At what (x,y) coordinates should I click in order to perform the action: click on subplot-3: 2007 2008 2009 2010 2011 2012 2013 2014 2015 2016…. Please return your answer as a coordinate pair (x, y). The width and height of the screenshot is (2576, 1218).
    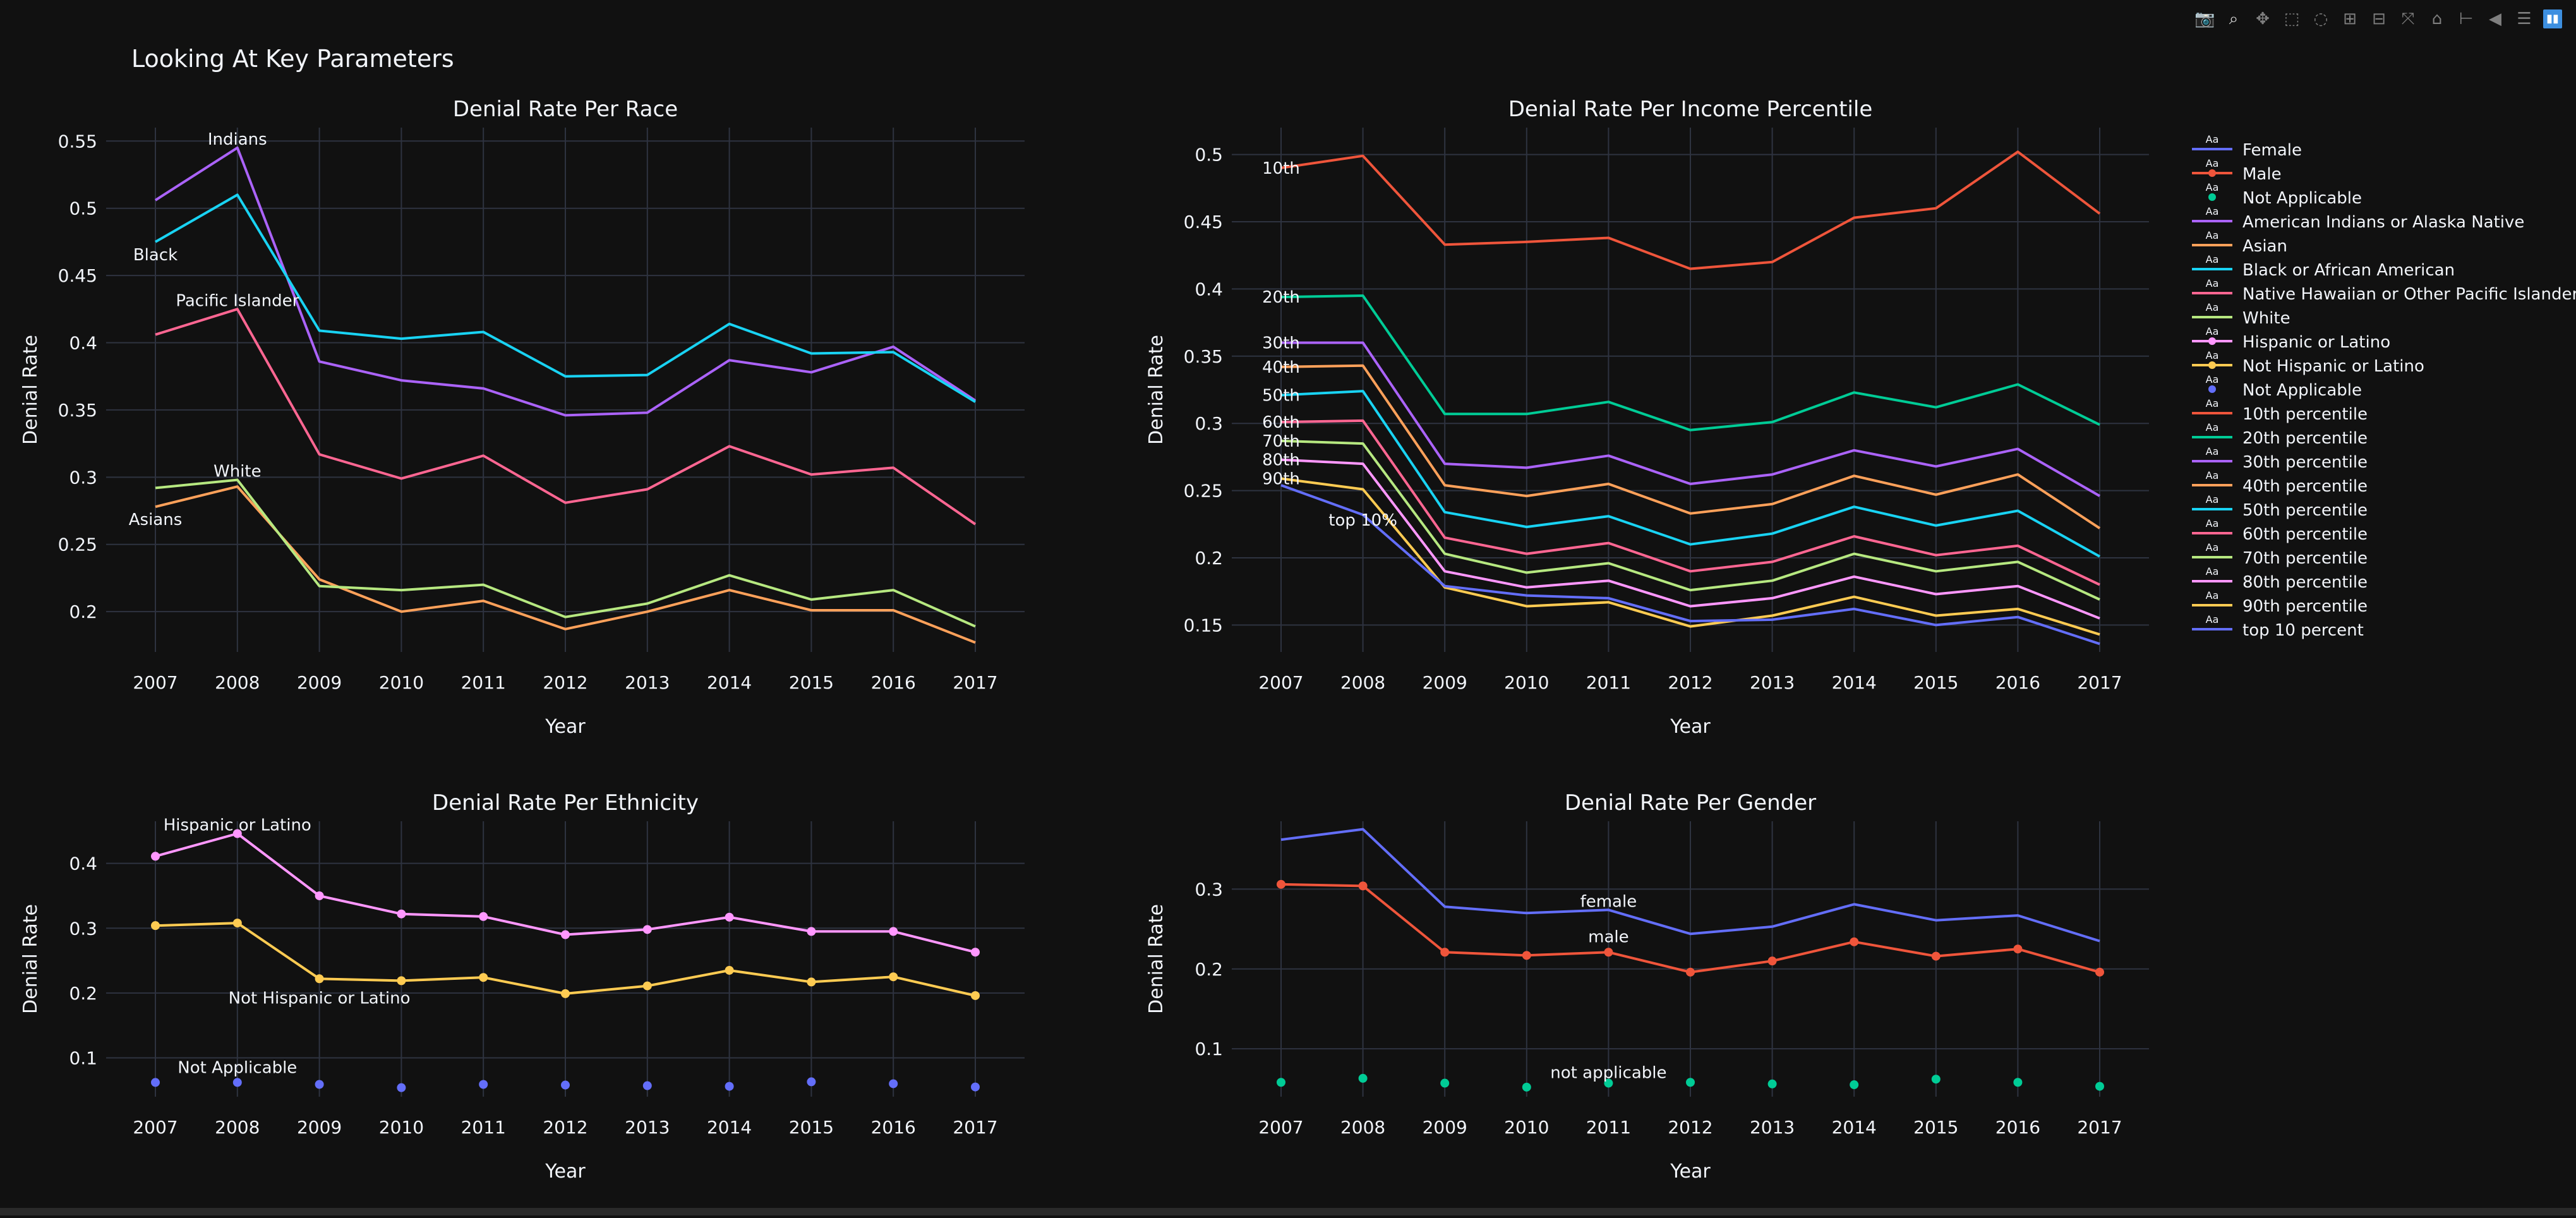
    Looking at the image, I should click on (522, 986).